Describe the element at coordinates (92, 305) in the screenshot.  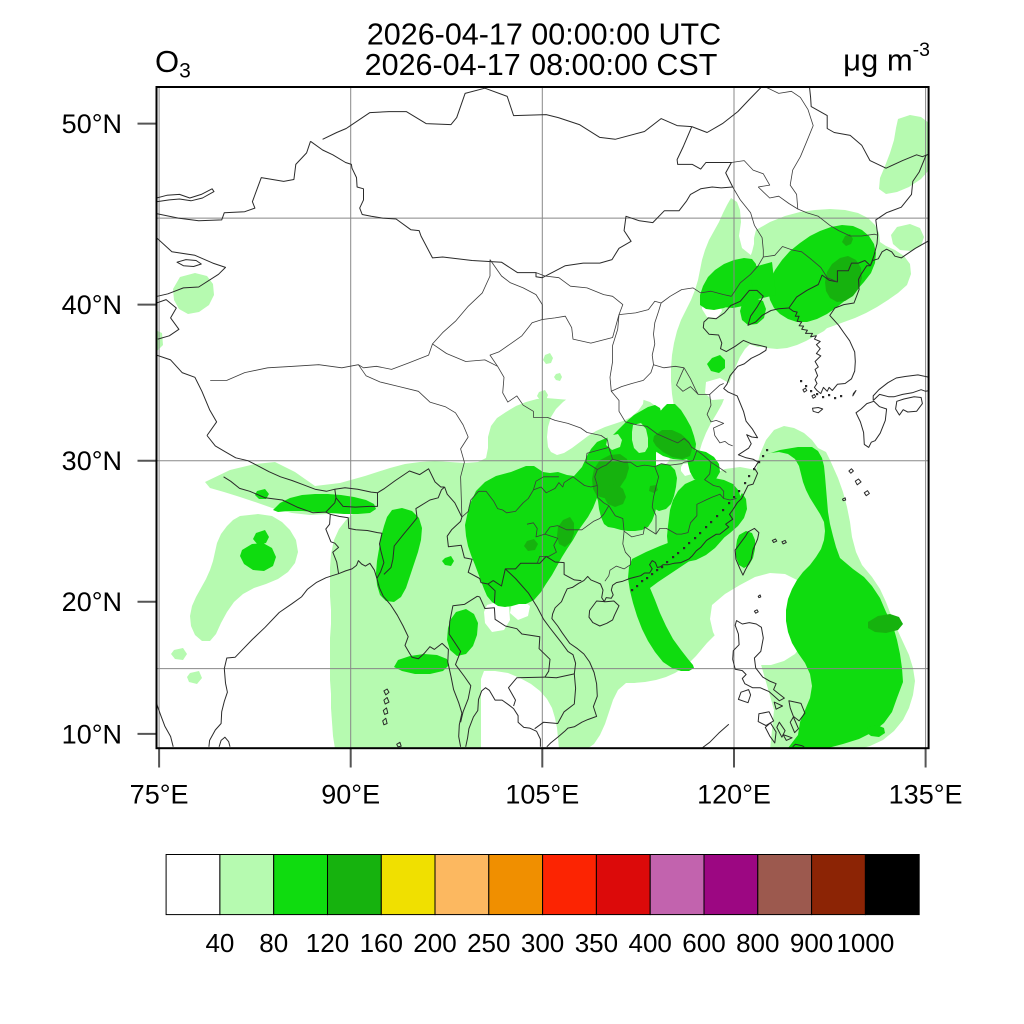
I see `svg-text: 40°N` at that location.